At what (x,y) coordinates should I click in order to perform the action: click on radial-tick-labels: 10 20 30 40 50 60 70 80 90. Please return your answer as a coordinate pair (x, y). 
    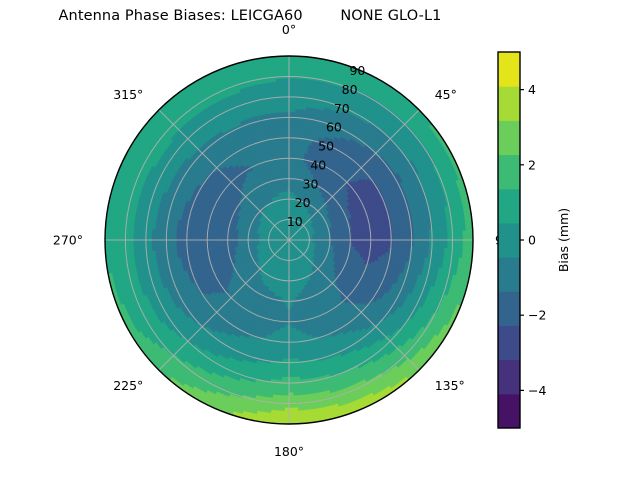
    Looking at the image, I should click on (326, 146).